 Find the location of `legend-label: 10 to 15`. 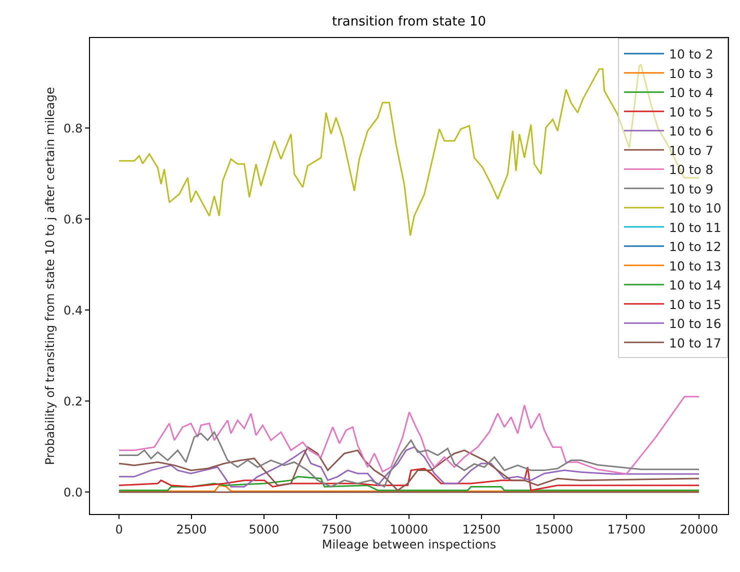

legend-label: 10 to 15 is located at coordinates (695, 304).